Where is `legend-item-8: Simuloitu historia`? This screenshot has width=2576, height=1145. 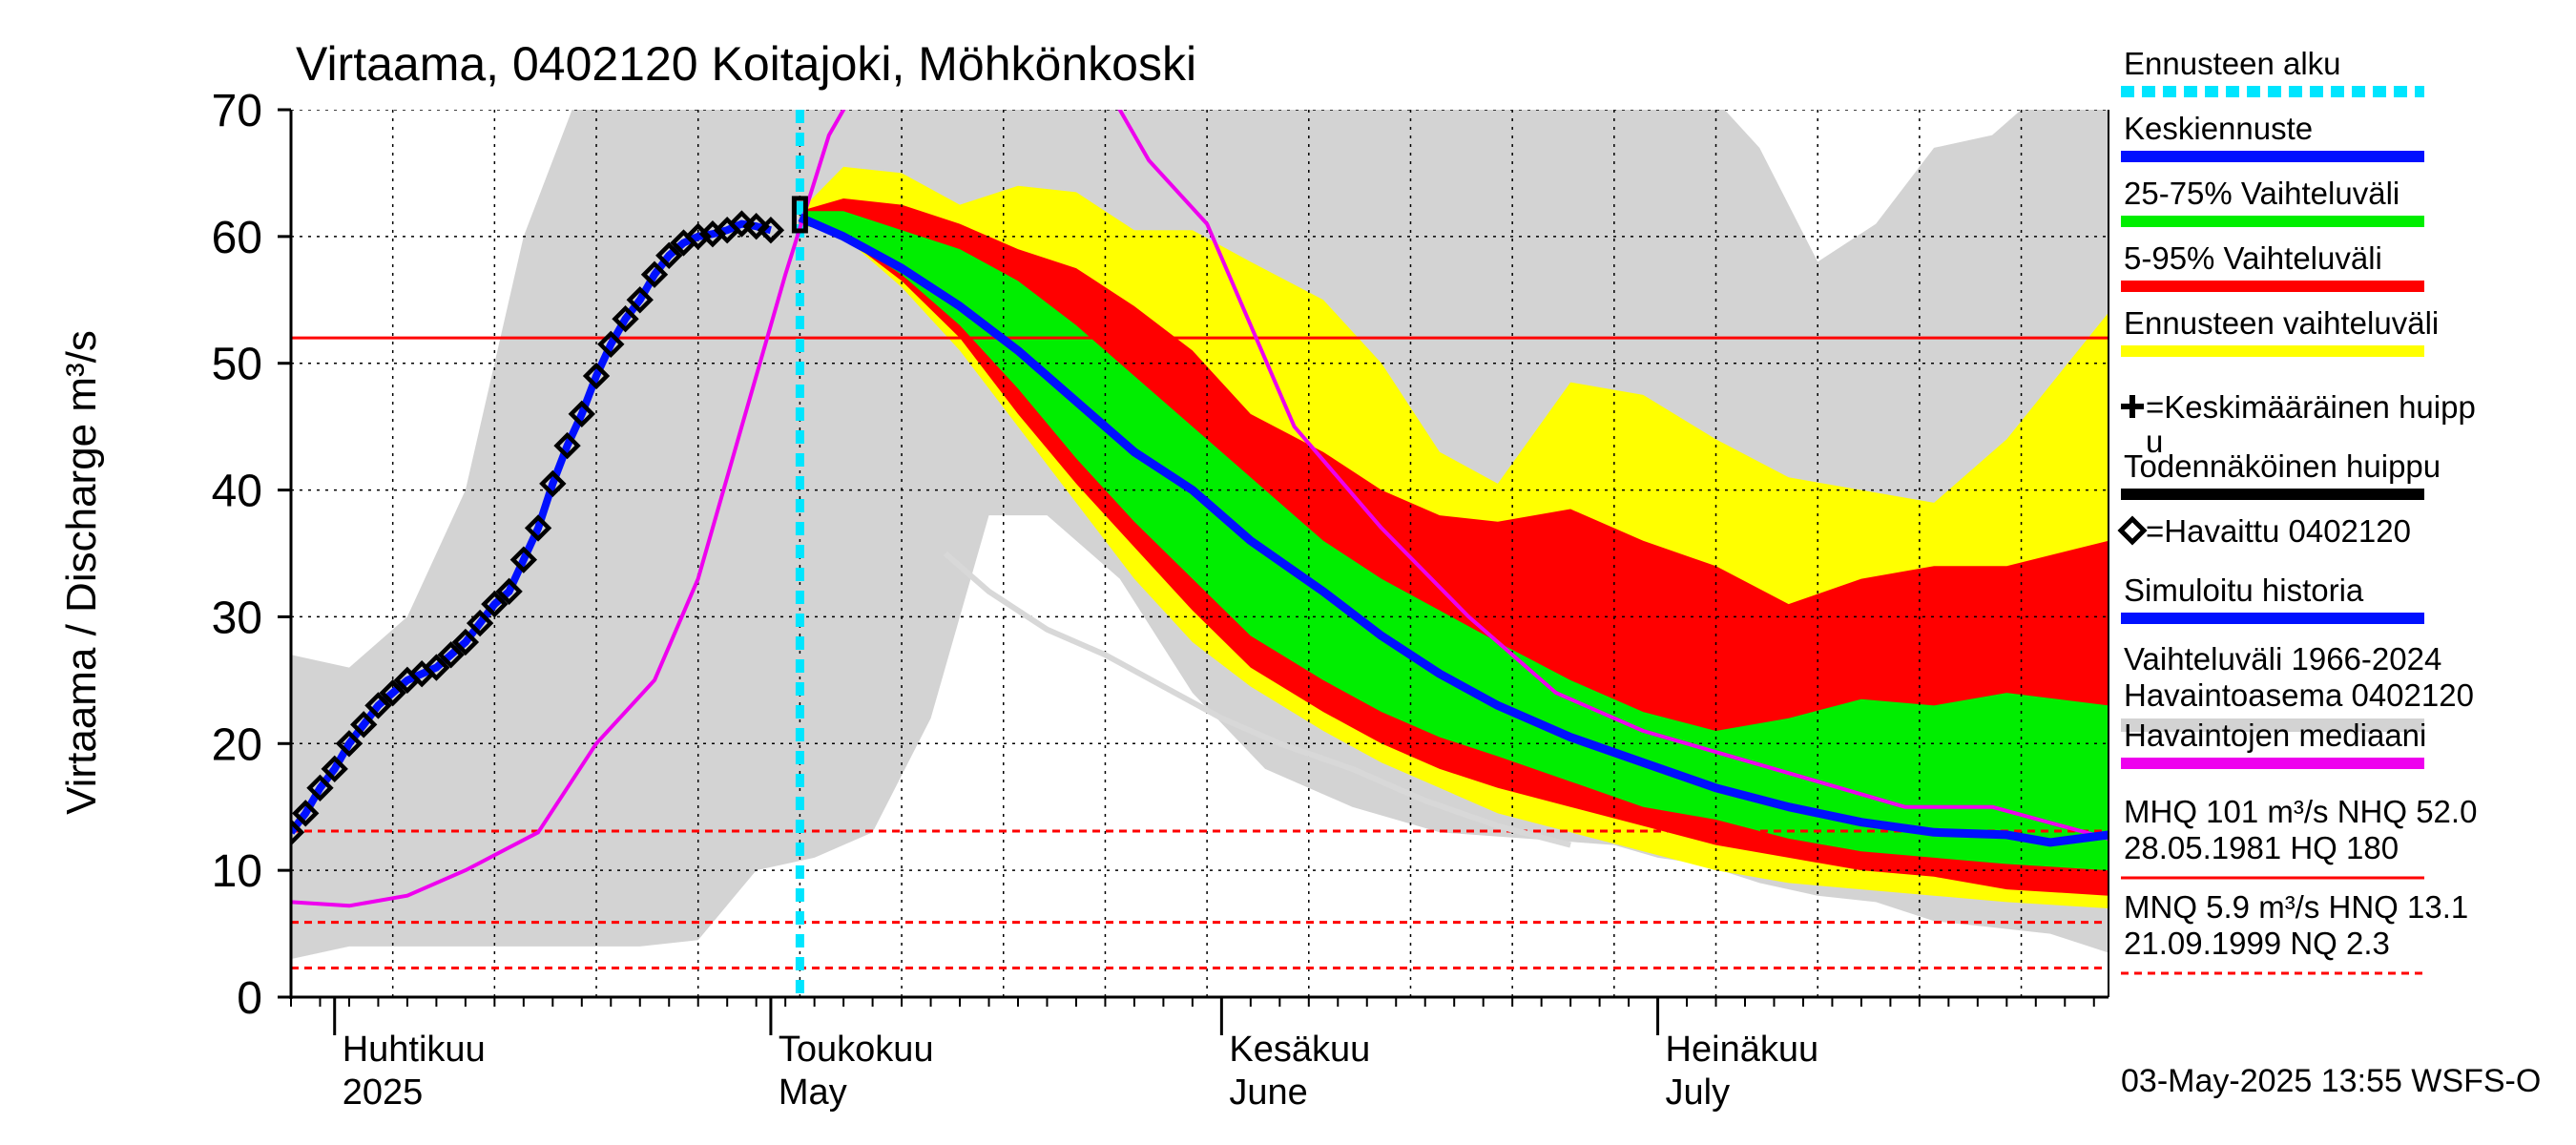
legend-item-8: Simuloitu historia is located at coordinates (2272, 598).